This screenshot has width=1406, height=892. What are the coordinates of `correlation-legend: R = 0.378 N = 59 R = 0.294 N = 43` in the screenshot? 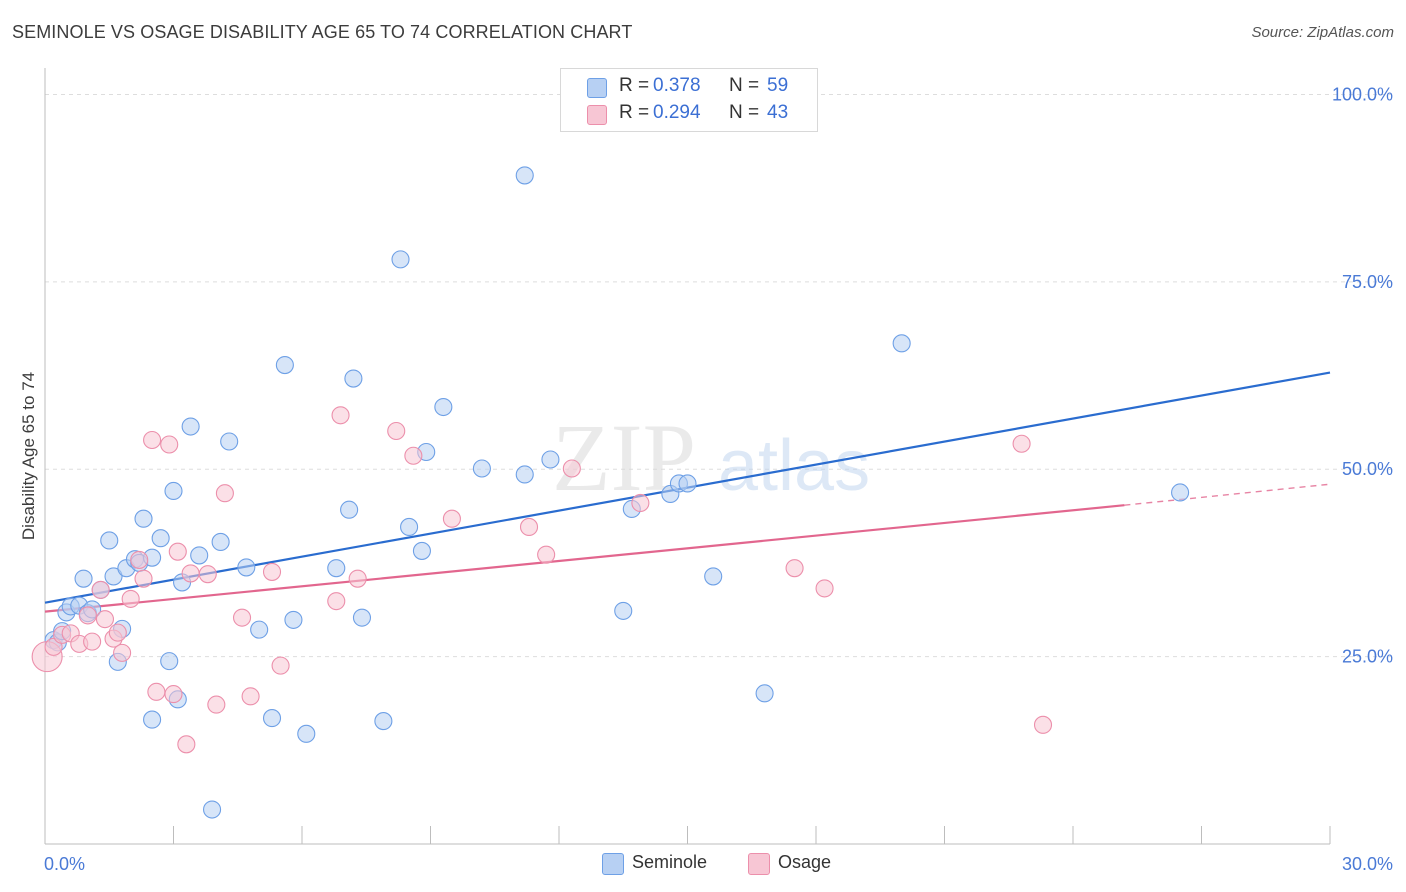 It's located at (689, 100).